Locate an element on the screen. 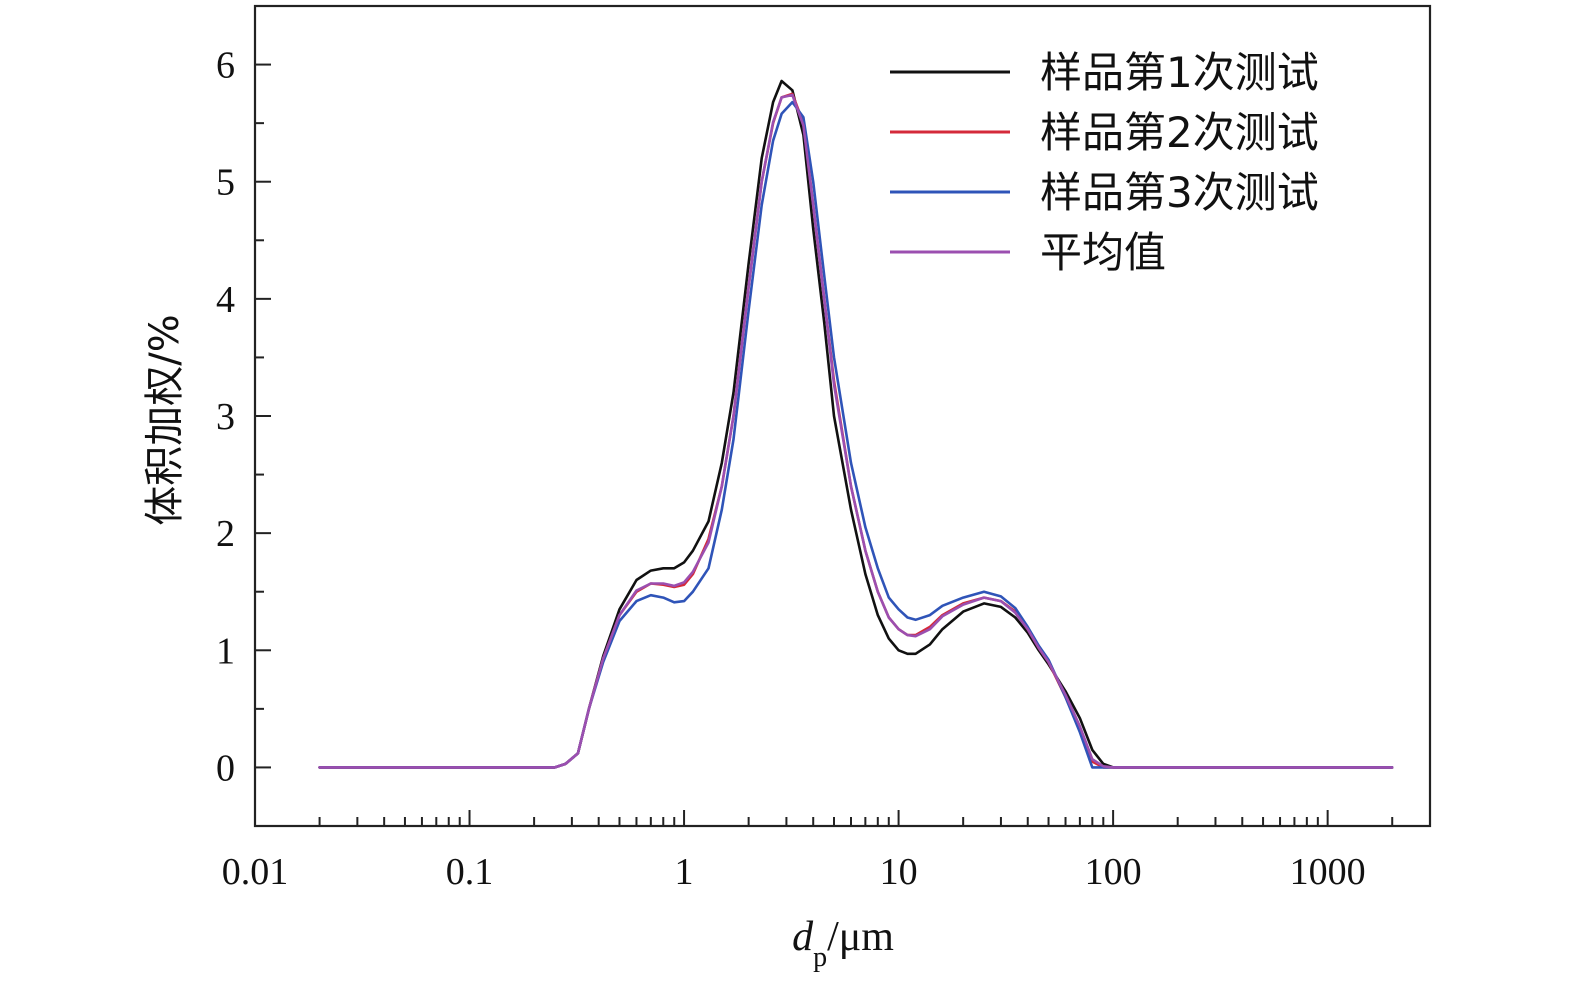 The height and width of the screenshot is (988, 1575). legend-label-1: 样品第1次测试 is located at coordinates (1179, 72).